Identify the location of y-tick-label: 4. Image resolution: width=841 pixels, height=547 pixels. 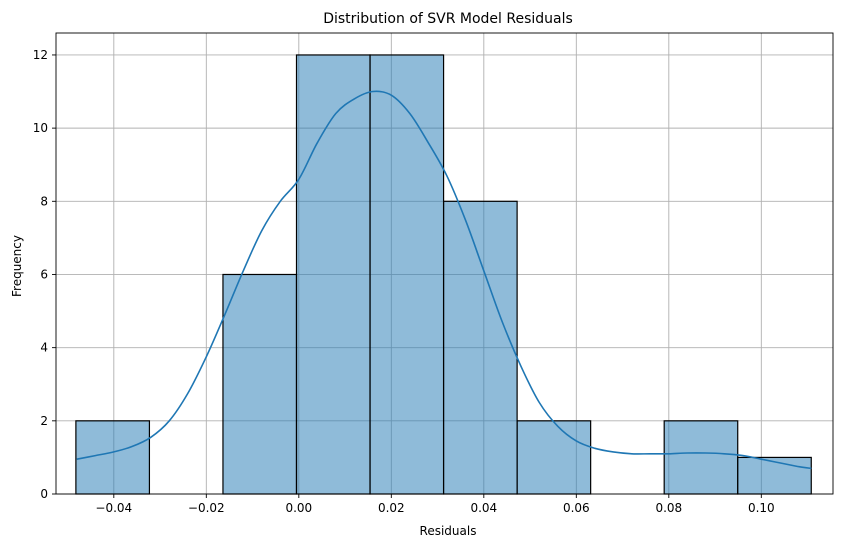
(44, 348).